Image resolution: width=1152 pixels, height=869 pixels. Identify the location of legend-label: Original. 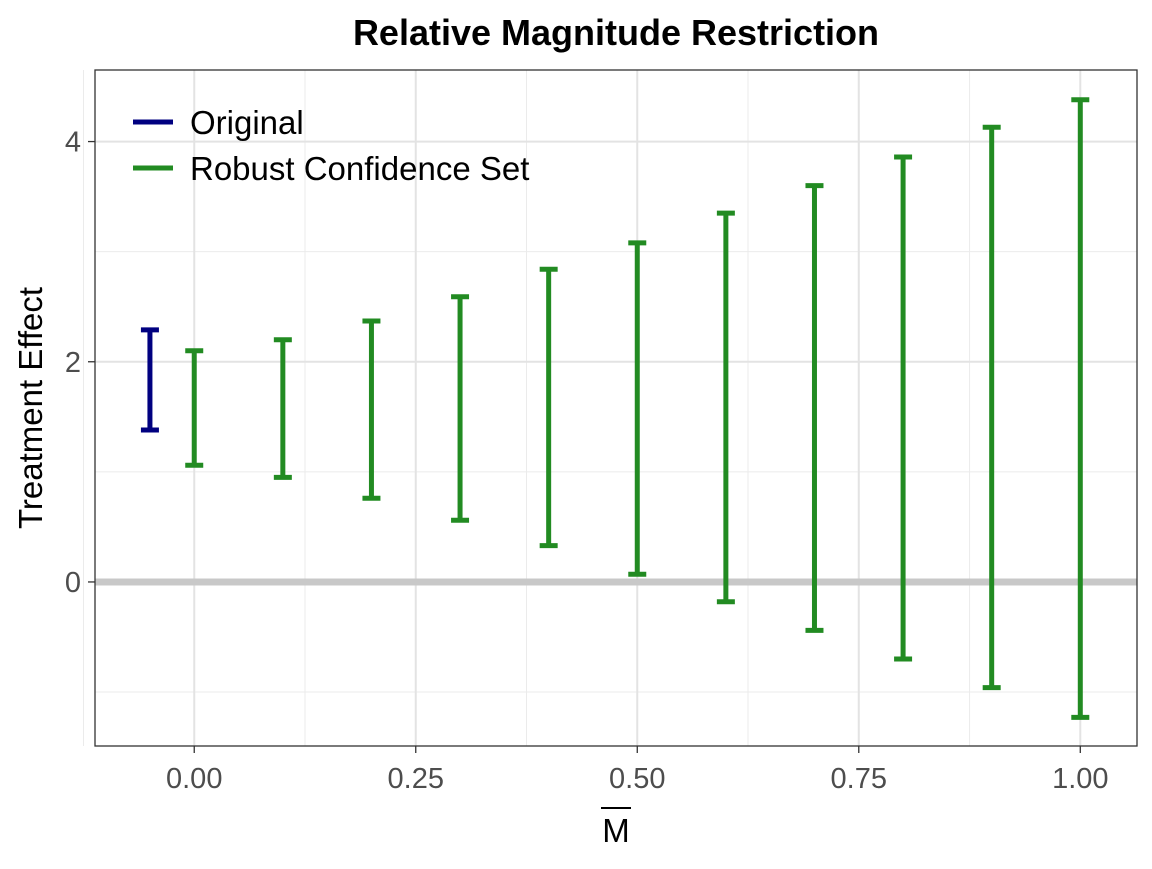
(247, 122).